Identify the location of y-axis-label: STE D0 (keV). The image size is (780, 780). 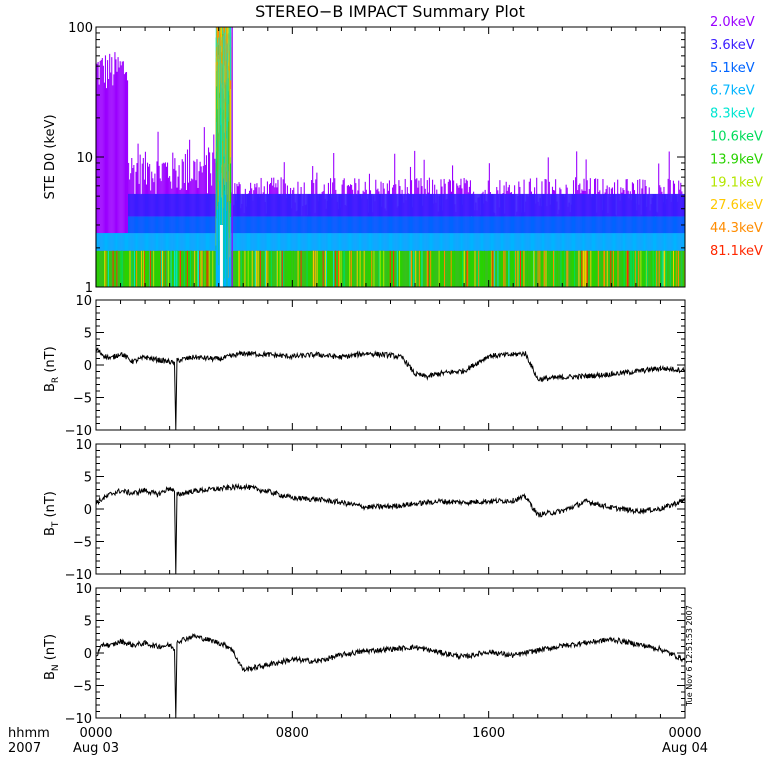
(50, 156).